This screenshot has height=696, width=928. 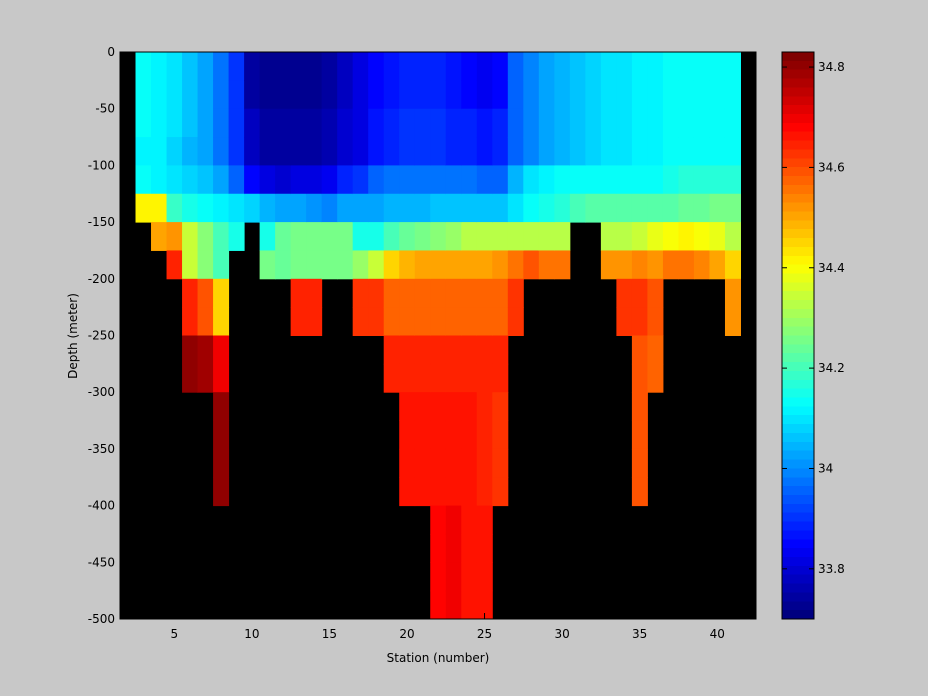 What do you see at coordinates (101, 336) in the screenshot?
I see `y-tick-label: -250` at bounding box center [101, 336].